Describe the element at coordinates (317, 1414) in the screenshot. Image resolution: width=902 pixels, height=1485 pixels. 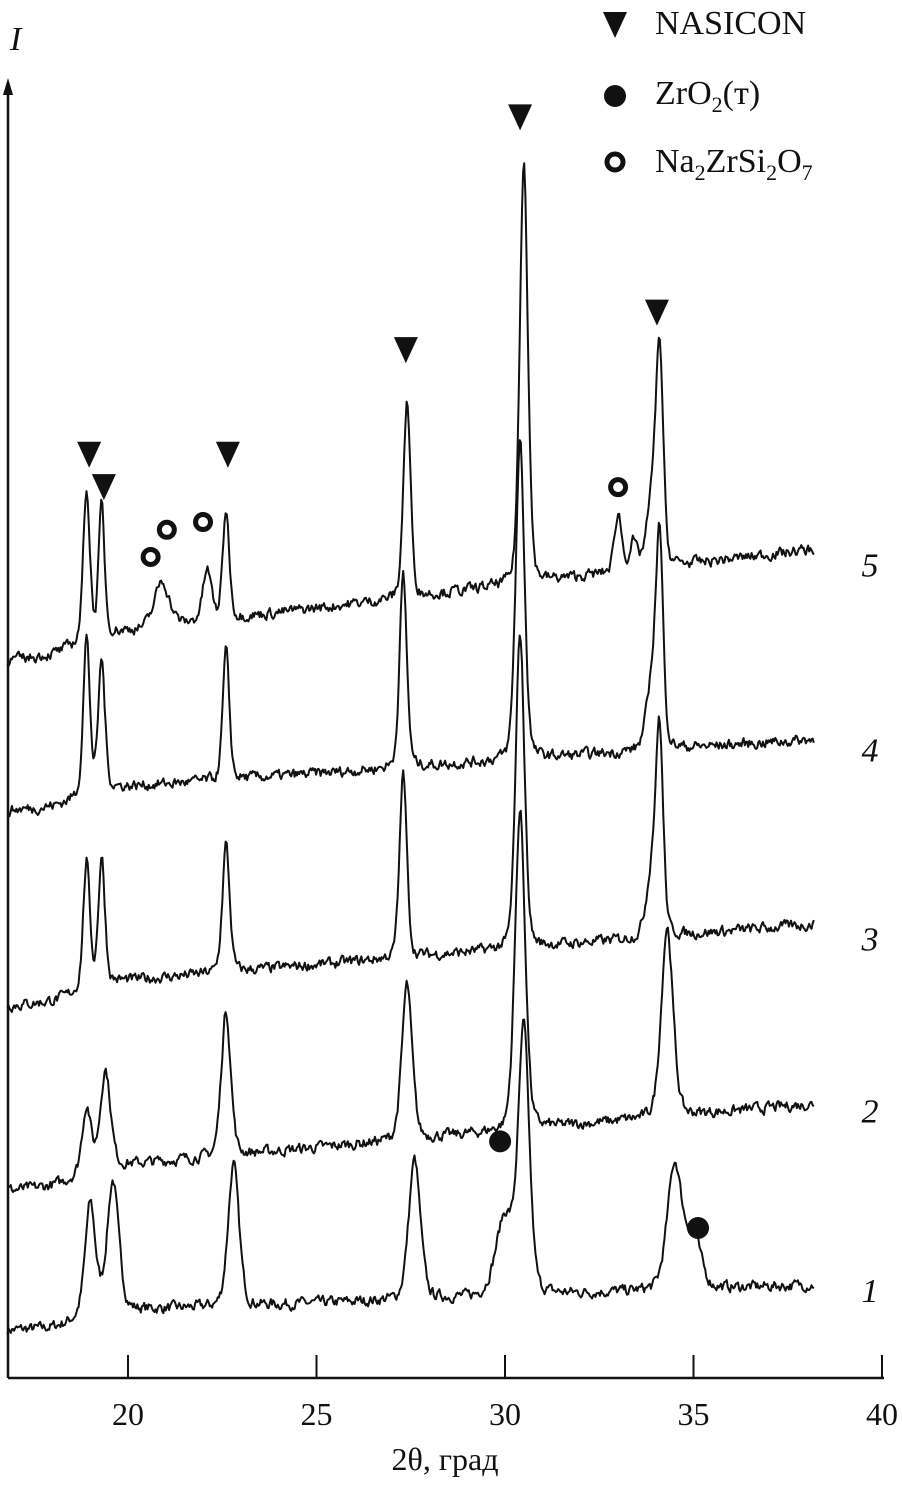
I see `x-tick-label: 25` at that location.